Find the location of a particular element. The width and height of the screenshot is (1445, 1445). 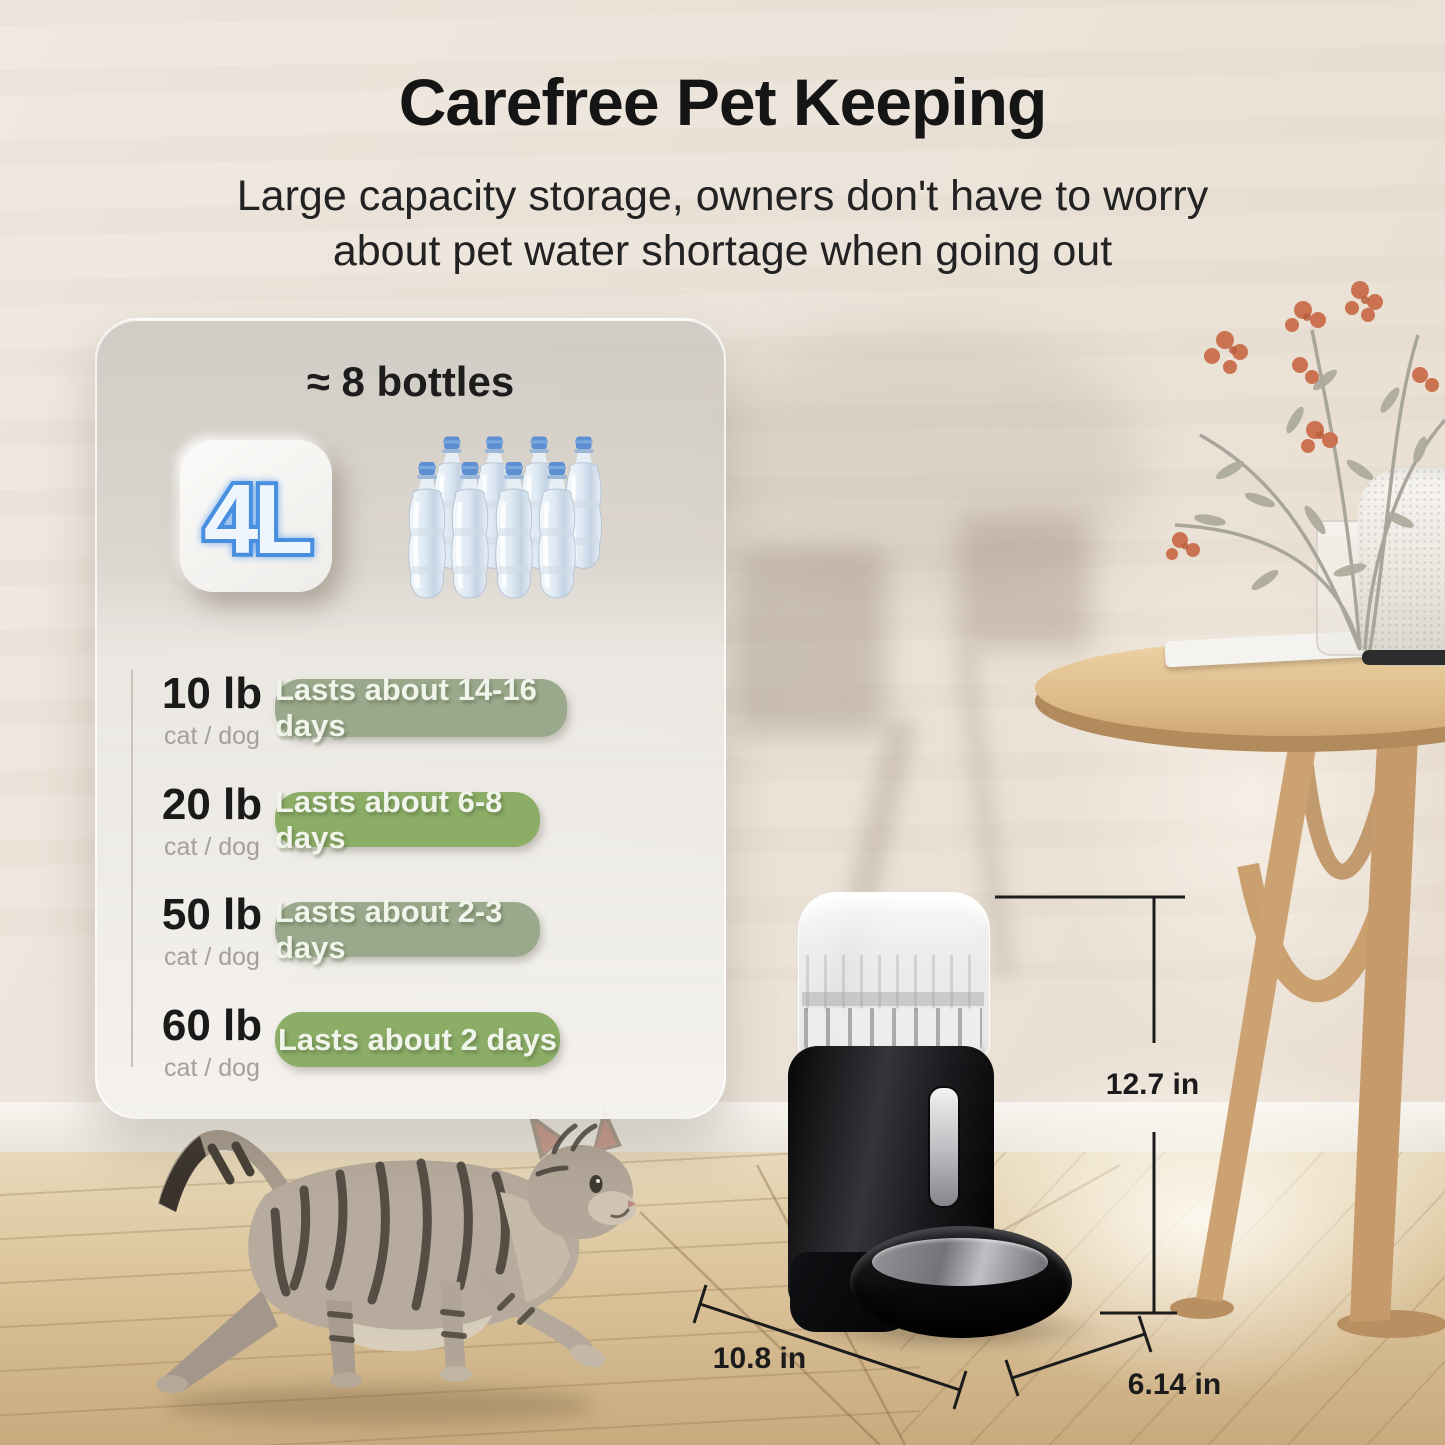

speaker-base is located at coordinates (1403, 657).